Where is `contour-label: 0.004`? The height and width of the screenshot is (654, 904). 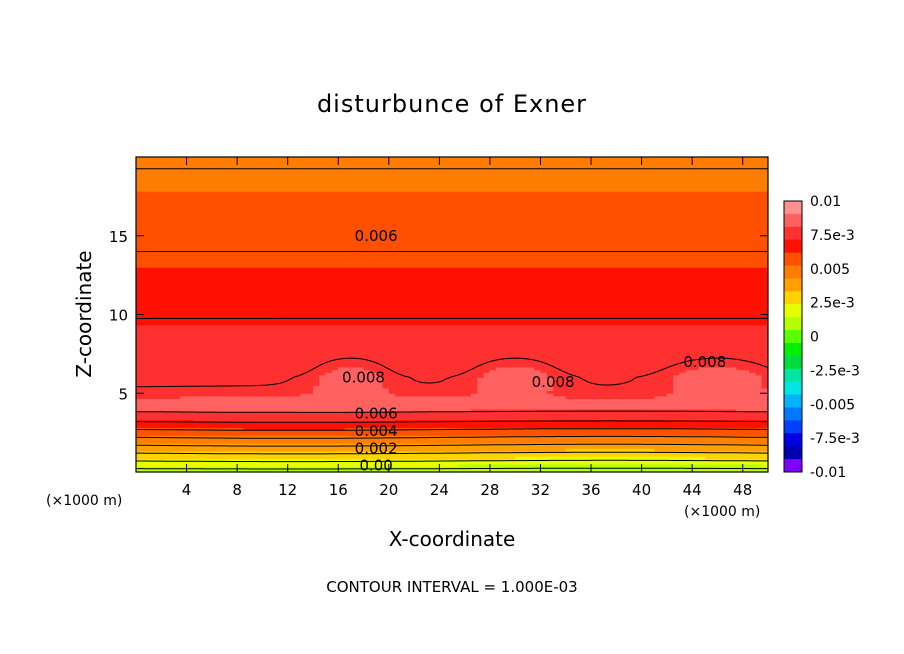
contour-label: 0.004 is located at coordinates (376, 431).